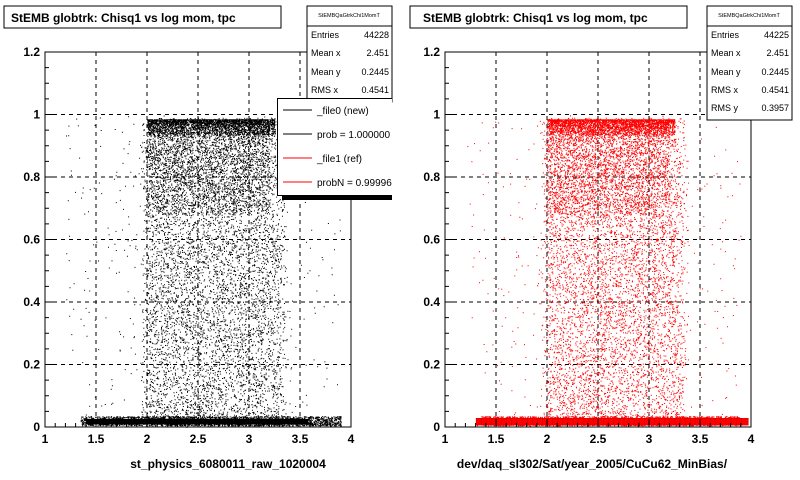 The height and width of the screenshot is (480, 800). What do you see at coordinates (726, 72) in the screenshot?
I see `right-stats-meany-label: Mean y` at bounding box center [726, 72].